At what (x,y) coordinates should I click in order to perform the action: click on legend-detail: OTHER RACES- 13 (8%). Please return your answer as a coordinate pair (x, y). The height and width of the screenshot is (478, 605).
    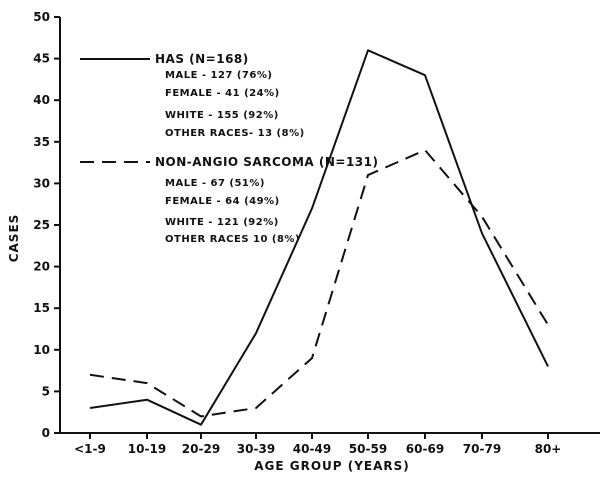
    Looking at the image, I should click on (235, 133).